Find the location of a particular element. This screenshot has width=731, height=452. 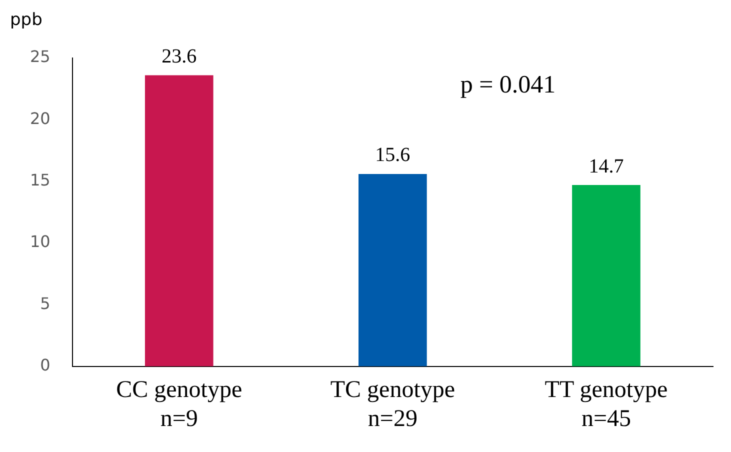

y-tick-label: 20 is located at coordinates (40, 118).